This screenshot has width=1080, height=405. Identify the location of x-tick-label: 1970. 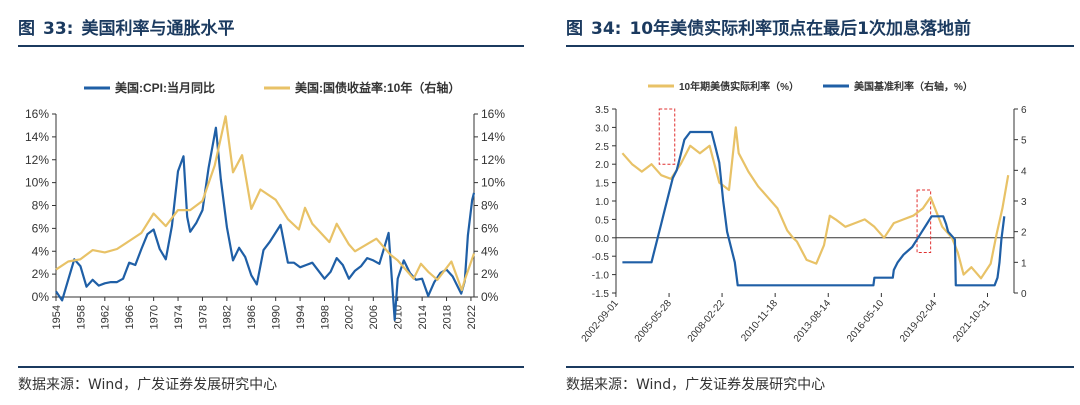
(154, 317).